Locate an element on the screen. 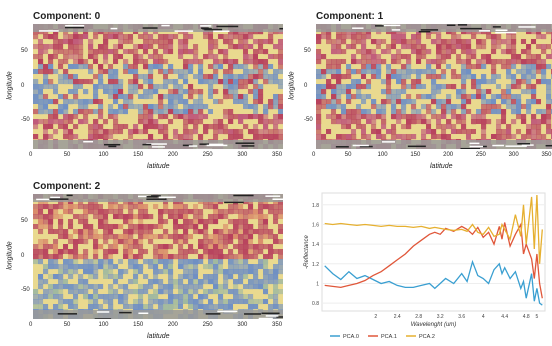 This screenshot has height=346, width=552. y-tick-label: 1 is located at coordinates (317, 284).